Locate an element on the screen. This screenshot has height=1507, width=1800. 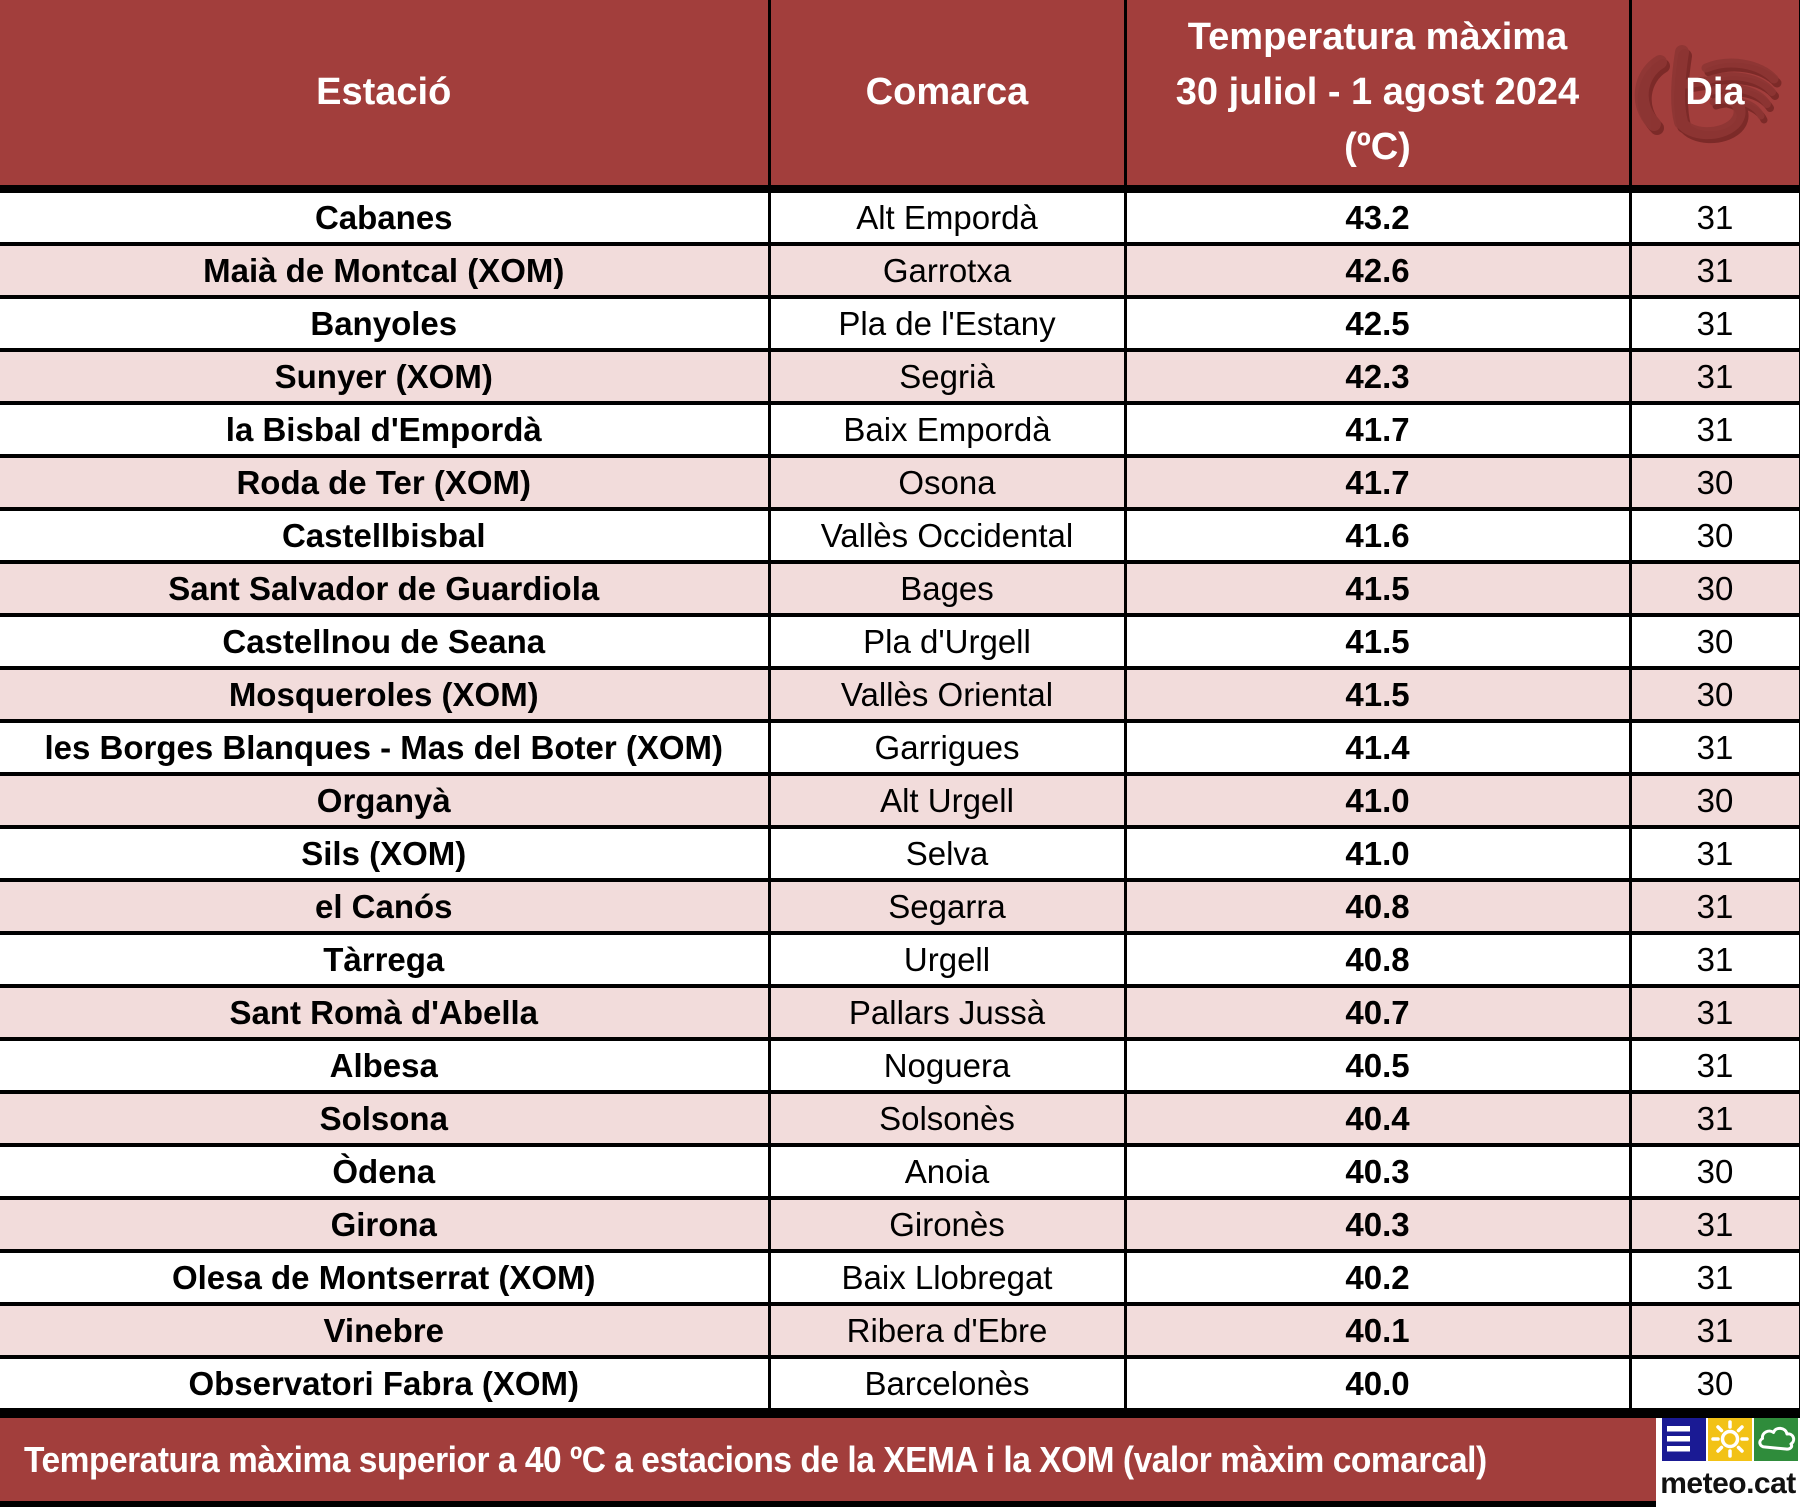
station-cell: Mosqueroles (XOM) is located at coordinates (385, 695).